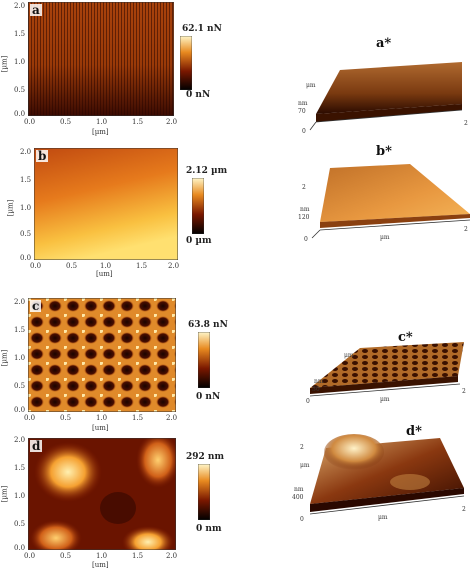 The image size is (474, 572). Describe the element at coordinates (387, 474) in the screenshot. I see `surface-3d-d` at that location.